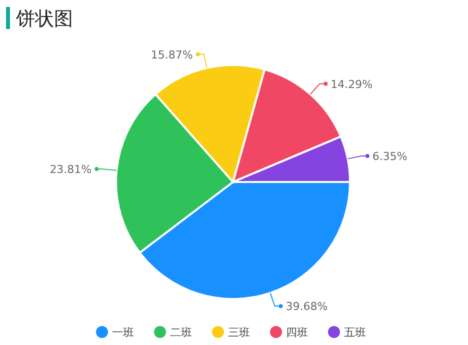 The height and width of the screenshot is (345, 468). I want to click on data-label: 15.87%, so click(171, 55).